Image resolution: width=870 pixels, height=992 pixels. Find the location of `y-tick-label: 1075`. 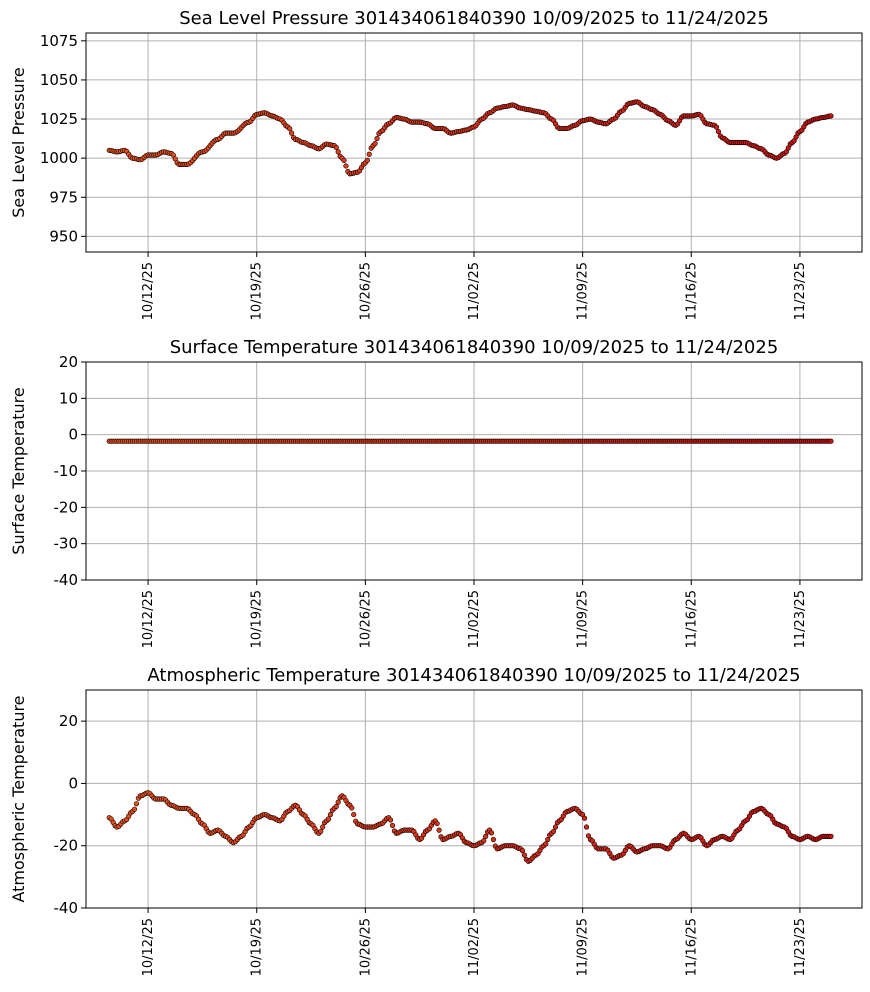

y-tick-label: 1075 is located at coordinates (59, 41).